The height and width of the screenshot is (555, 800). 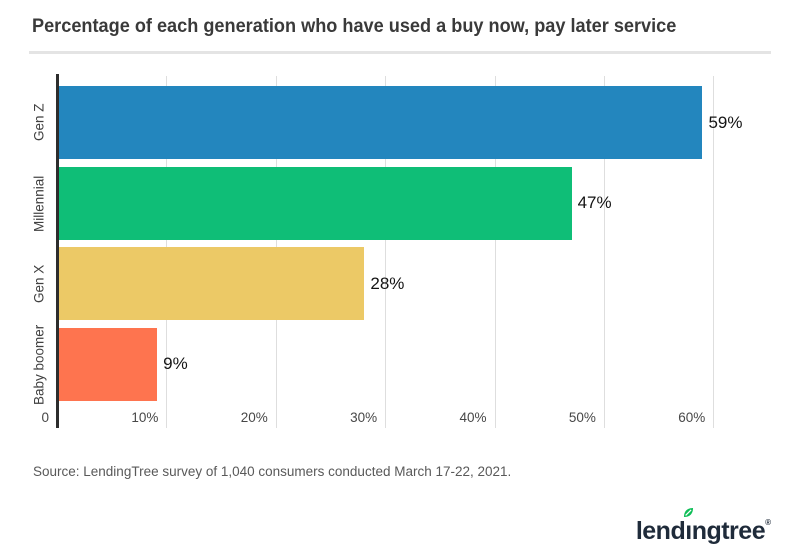 I want to click on lendingtree-logo: lendı ngtree®, so click(x=703, y=526).